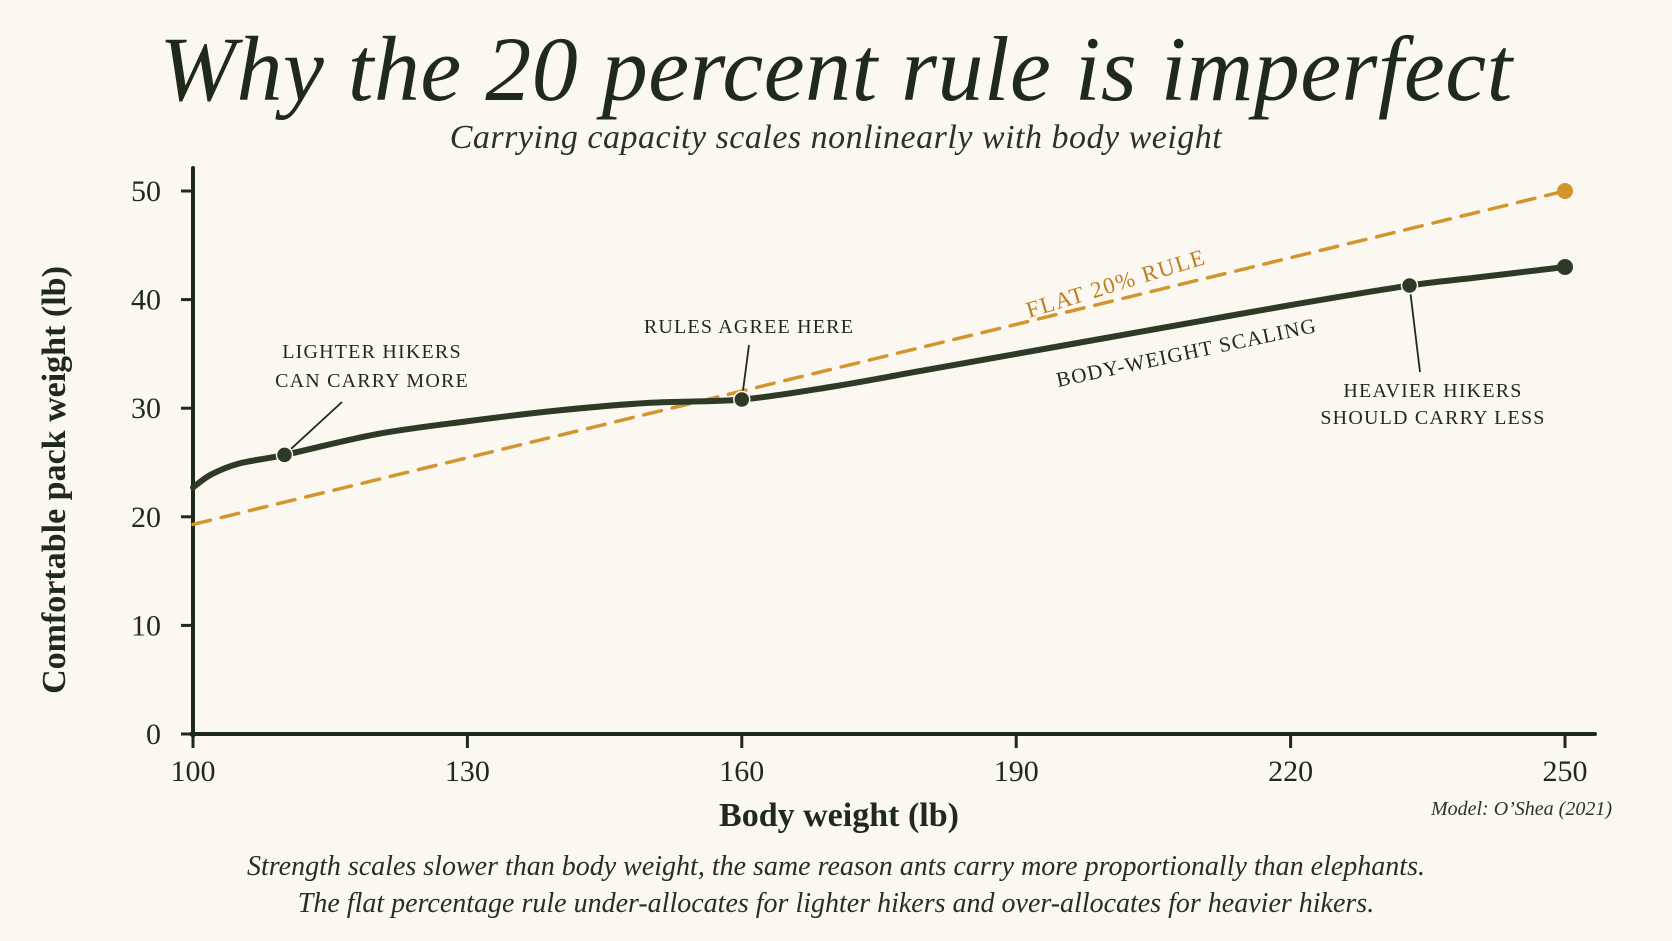 This screenshot has width=1672, height=941. Describe the element at coordinates (1521, 809) in the screenshot. I see `source-note: Model: O’Shea (2021)` at that location.